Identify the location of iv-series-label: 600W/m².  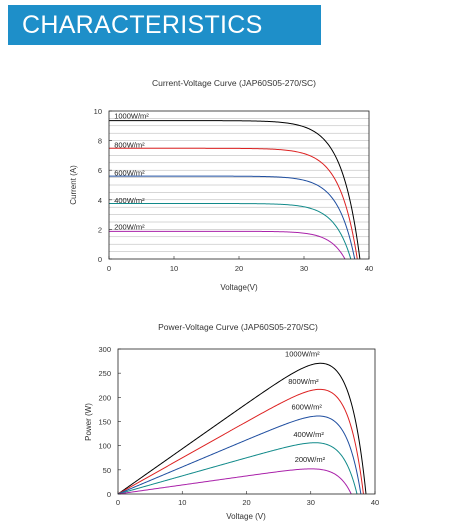
(129, 172).